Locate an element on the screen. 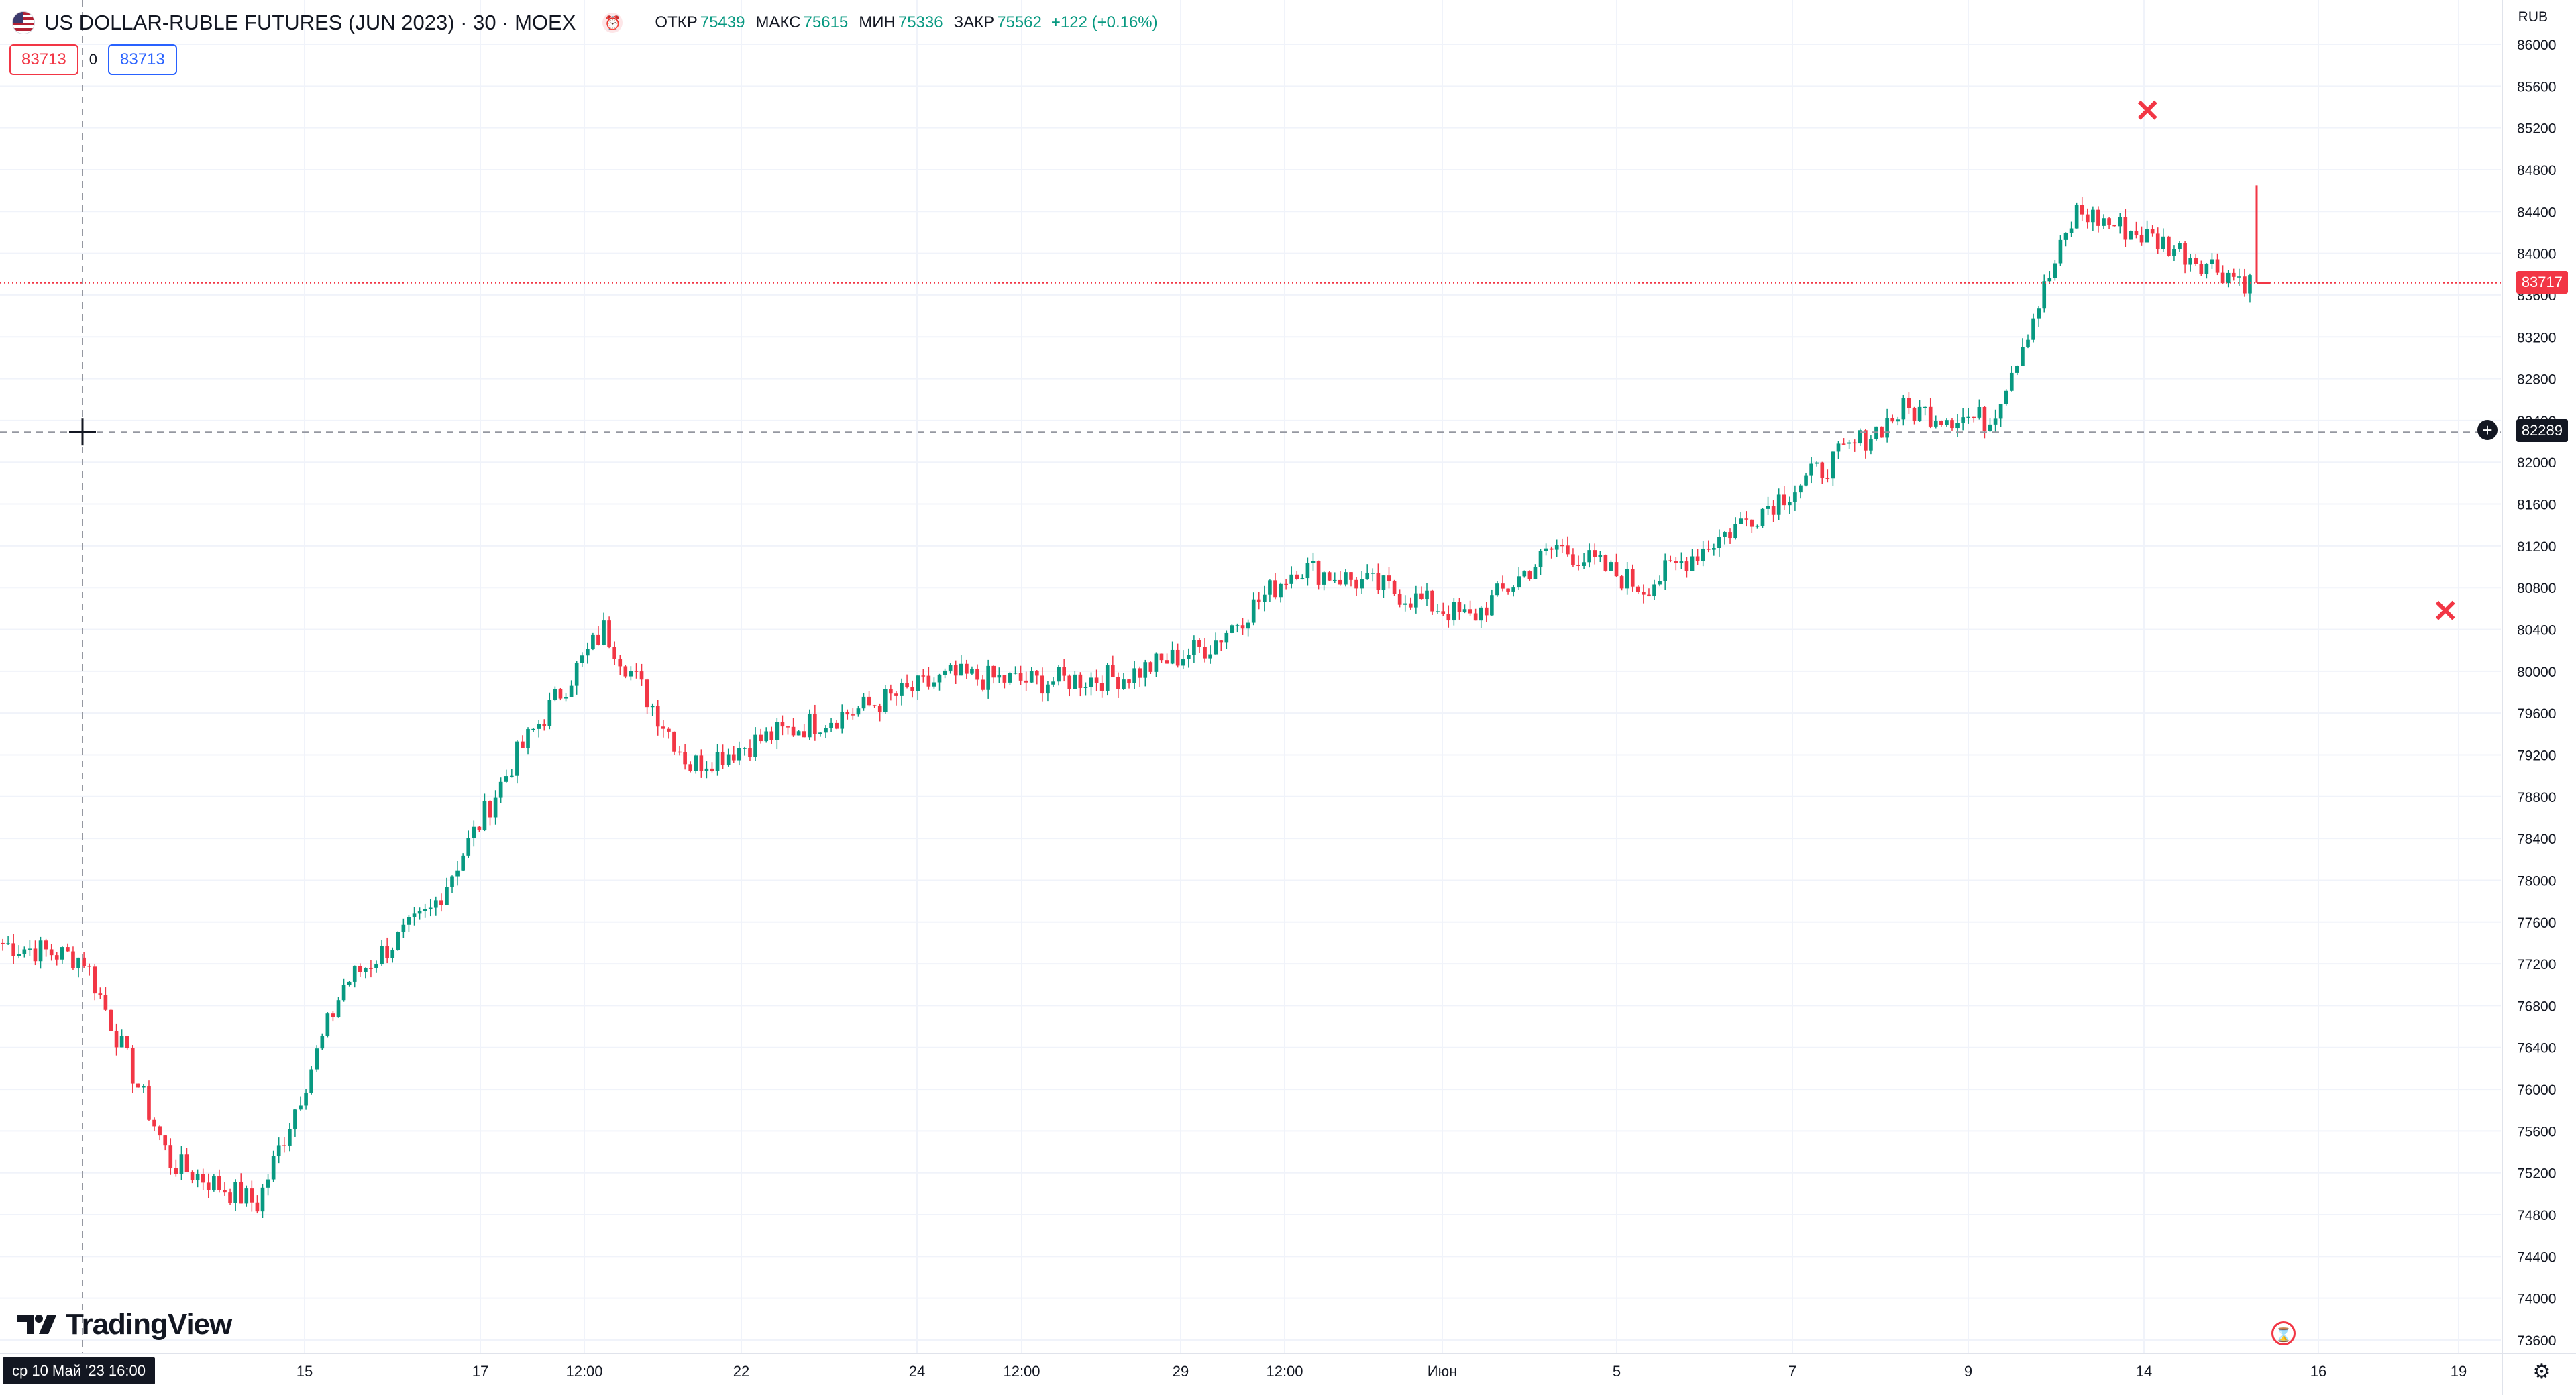 This screenshot has width=2576, height=1395. price-tick-label: 83200 is located at coordinates (2536, 337).